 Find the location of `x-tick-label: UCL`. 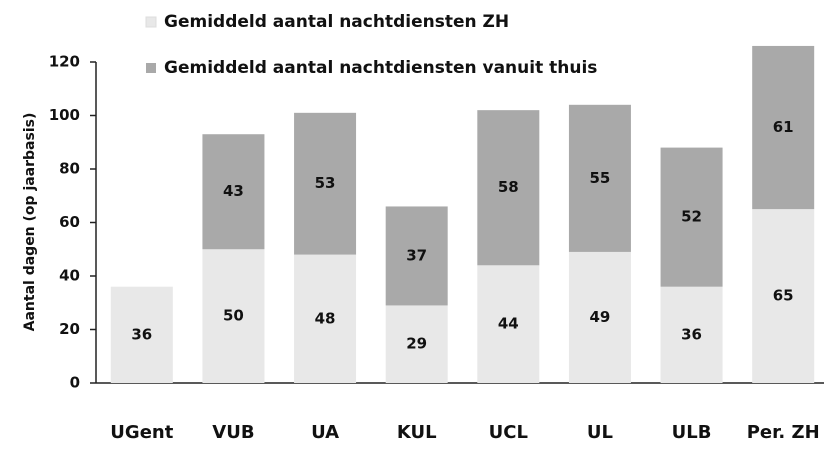

x-tick-label: UCL is located at coordinates (508, 432).